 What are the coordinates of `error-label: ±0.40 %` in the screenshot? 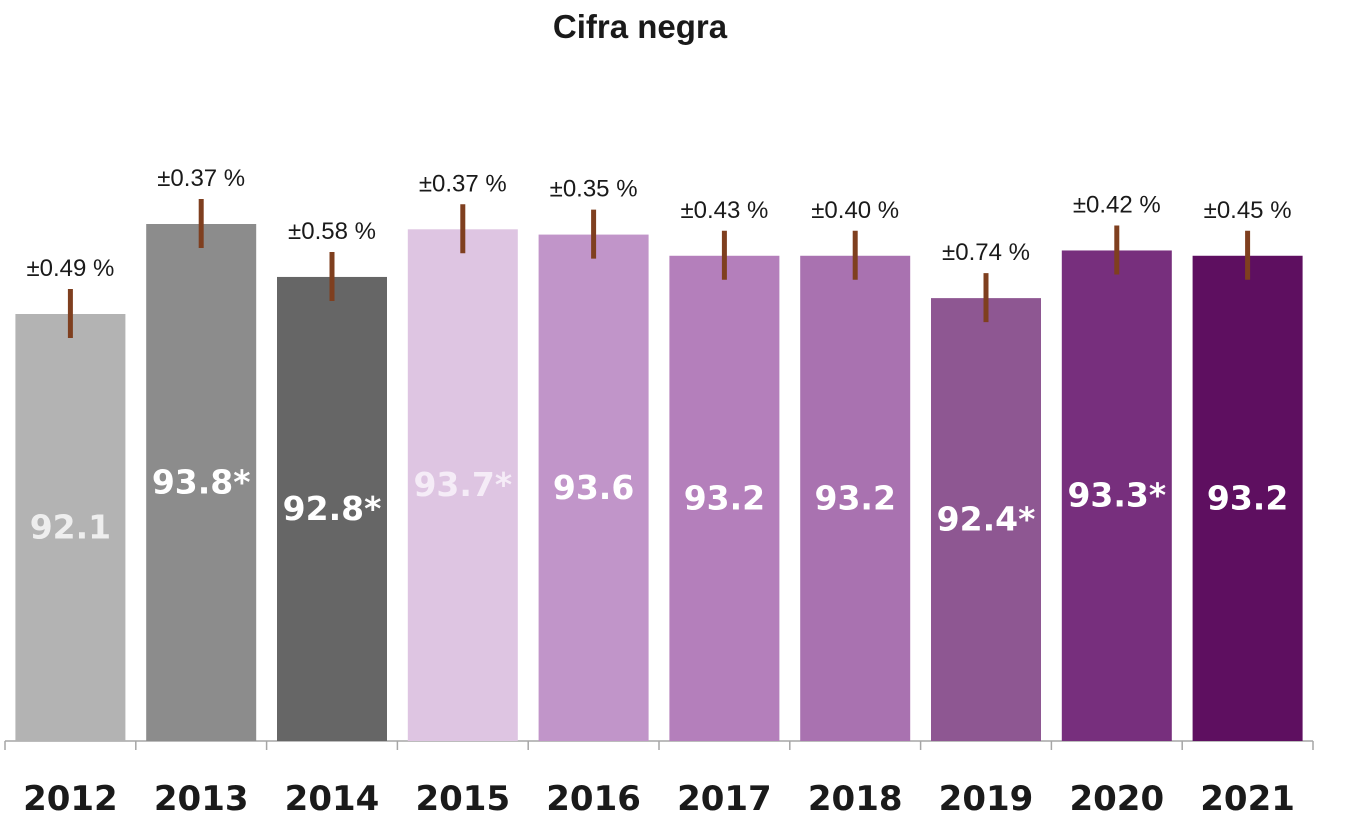 It's located at (855, 210).